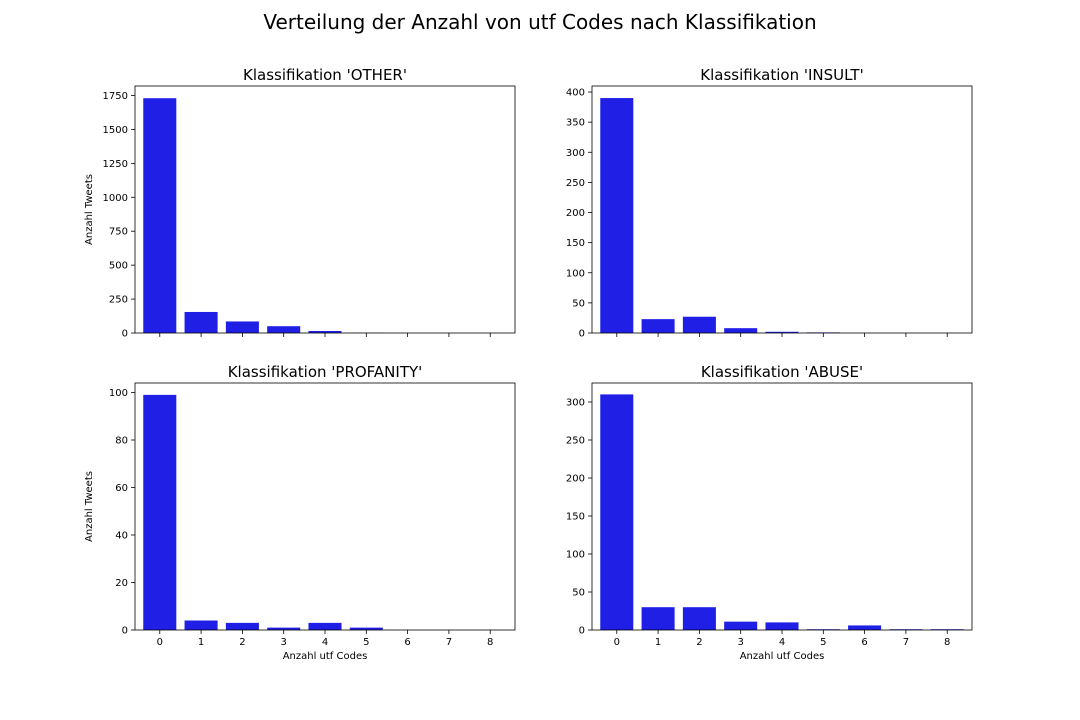 The width and height of the screenshot is (1080, 720). I want to click on y-tick-label: 350, so click(575, 123).